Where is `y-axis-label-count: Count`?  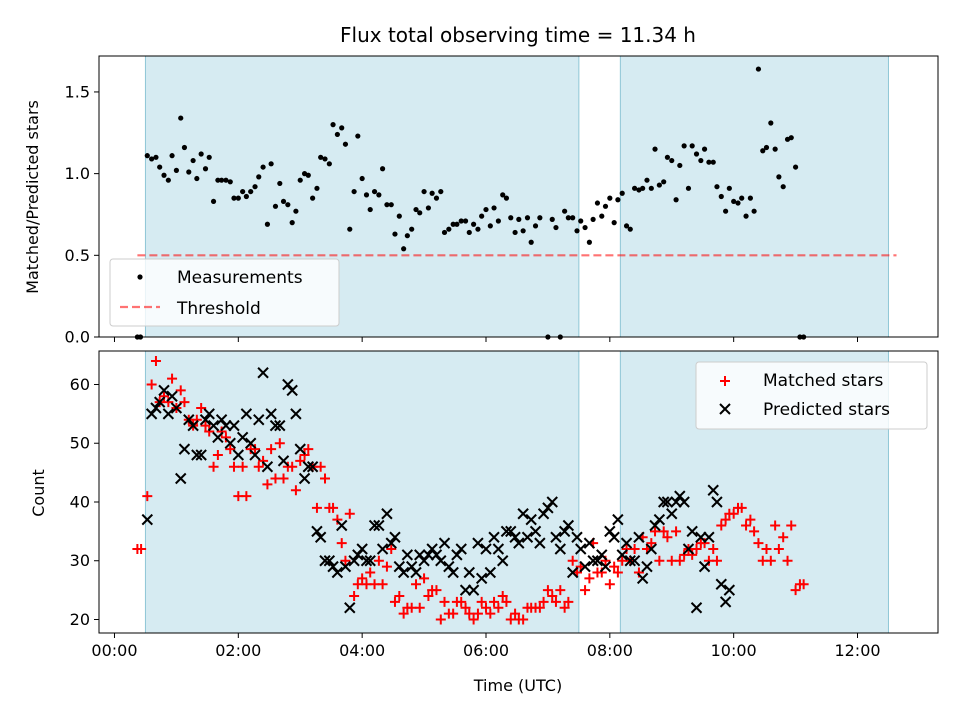 y-axis-label-count: Count is located at coordinates (38, 493).